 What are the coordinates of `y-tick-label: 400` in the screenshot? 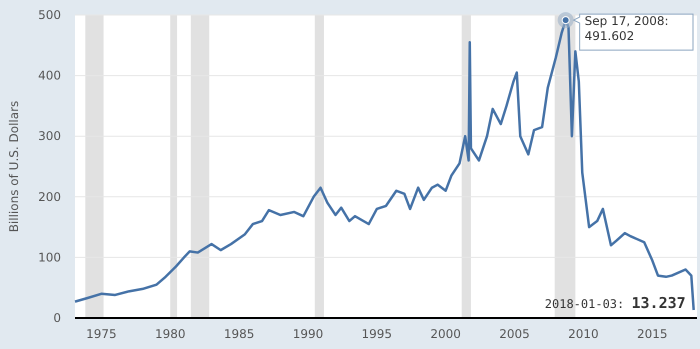 It's located at (49, 75).